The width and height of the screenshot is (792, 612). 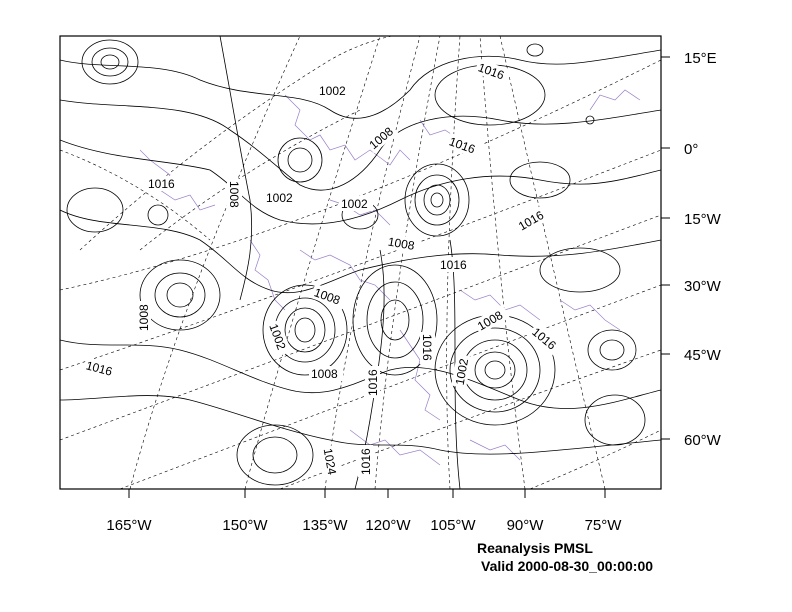 What do you see at coordinates (129, 525) in the screenshot?
I see `lon-label: 165°W` at bounding box center [129, 525].